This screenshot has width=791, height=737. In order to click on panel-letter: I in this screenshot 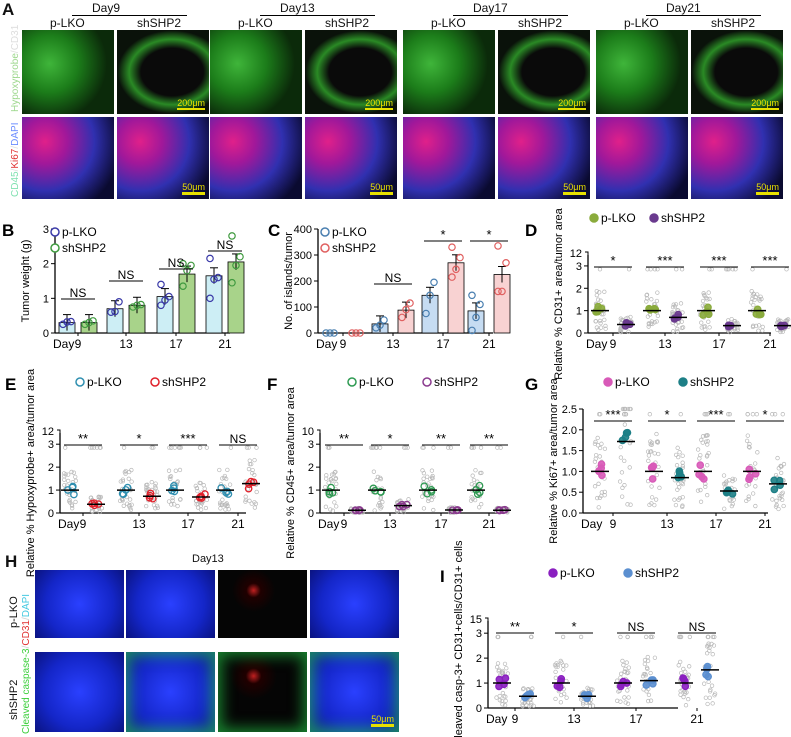, I will do `click(442, 576)`.